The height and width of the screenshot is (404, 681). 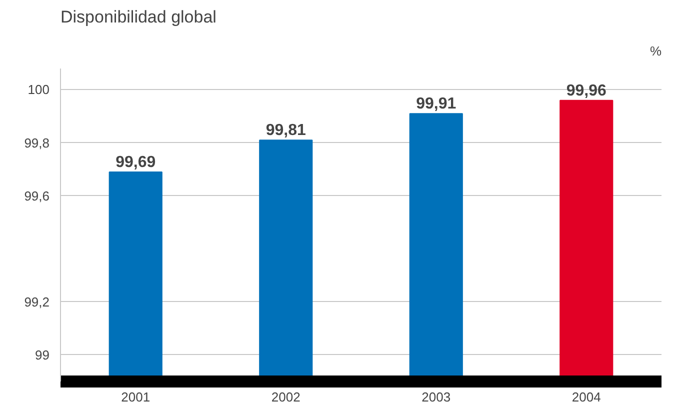 I want to click on x-tick-label: 2001, so click(x=135, y=397).